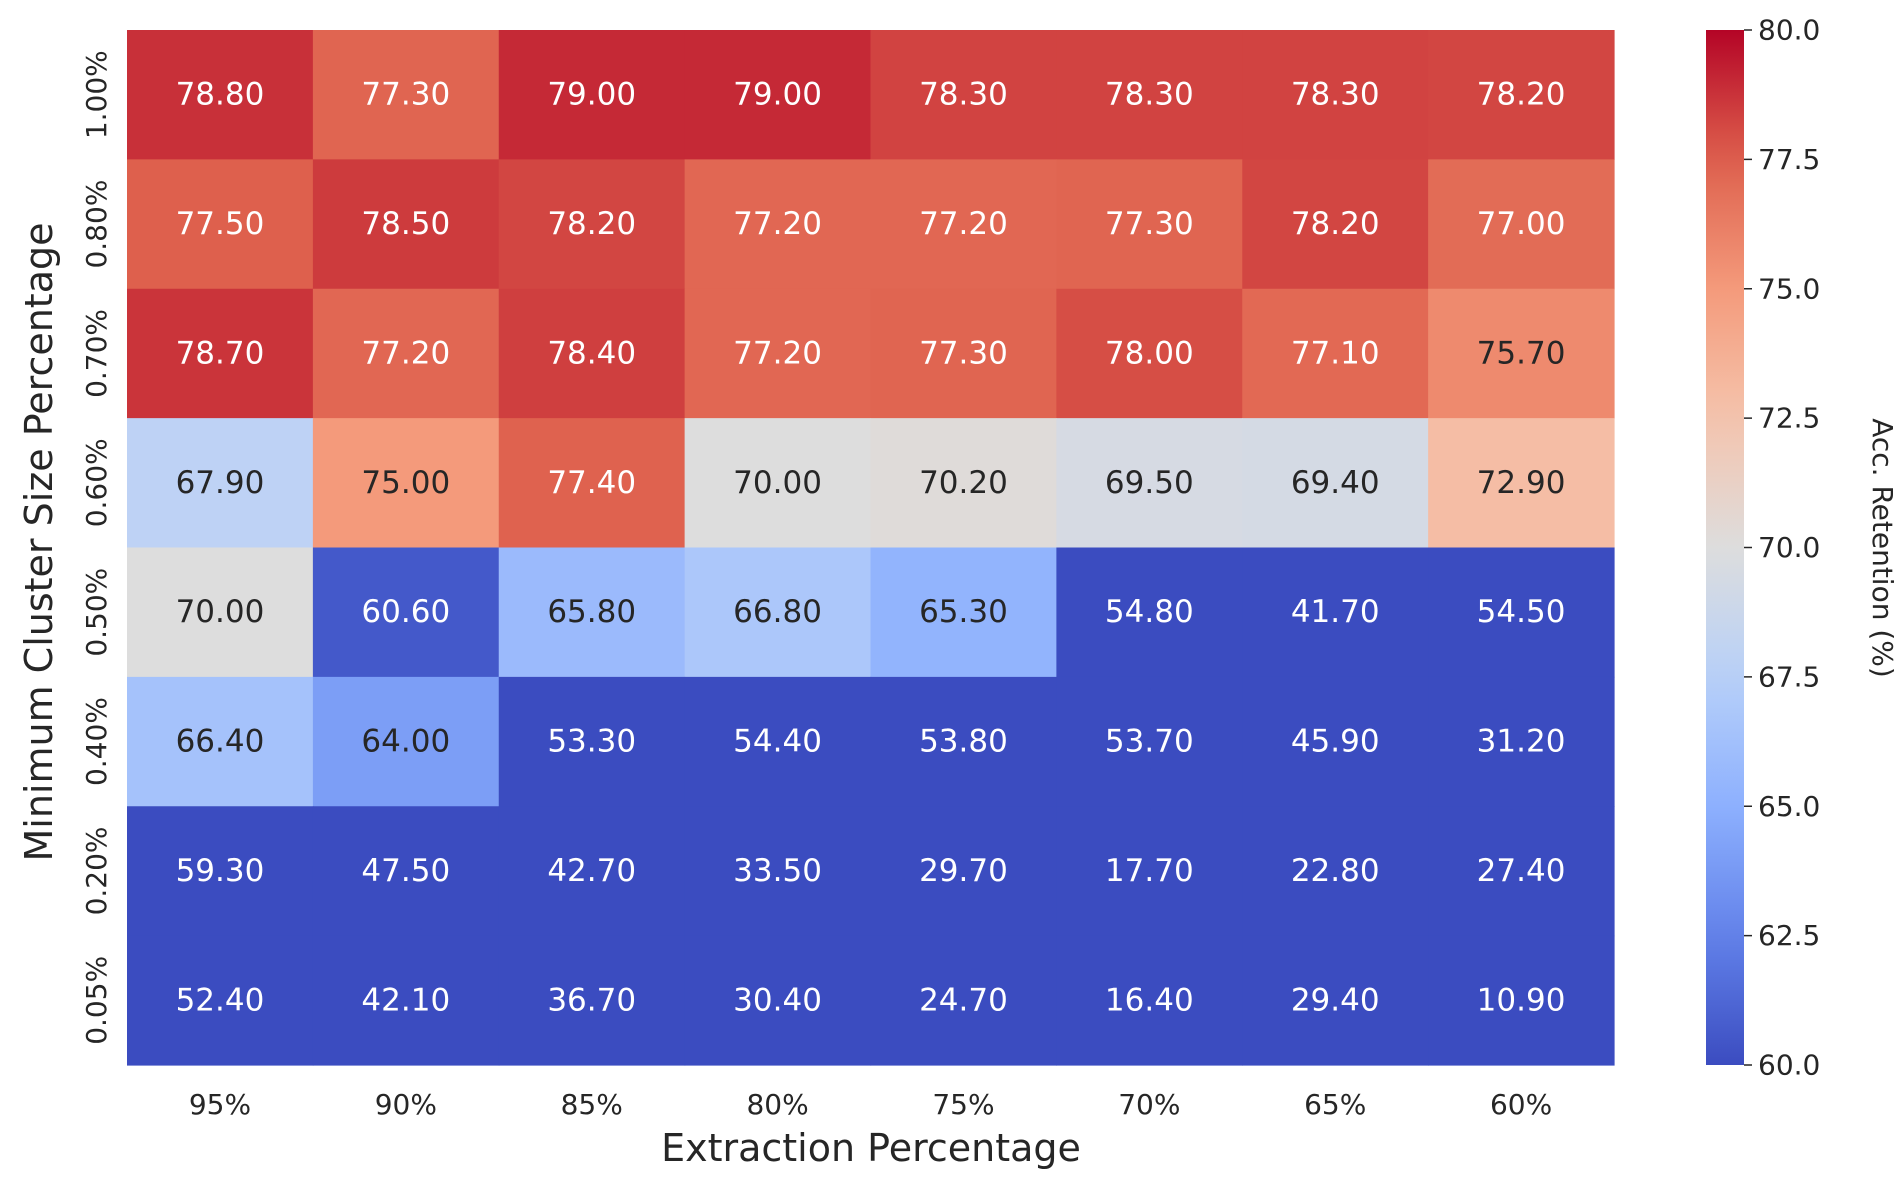  What do you see at coordinates (1789, 935) in the screenshot?
I see `colorbar-tick-label-1: 62.5` at bounding box center [1789, 935].